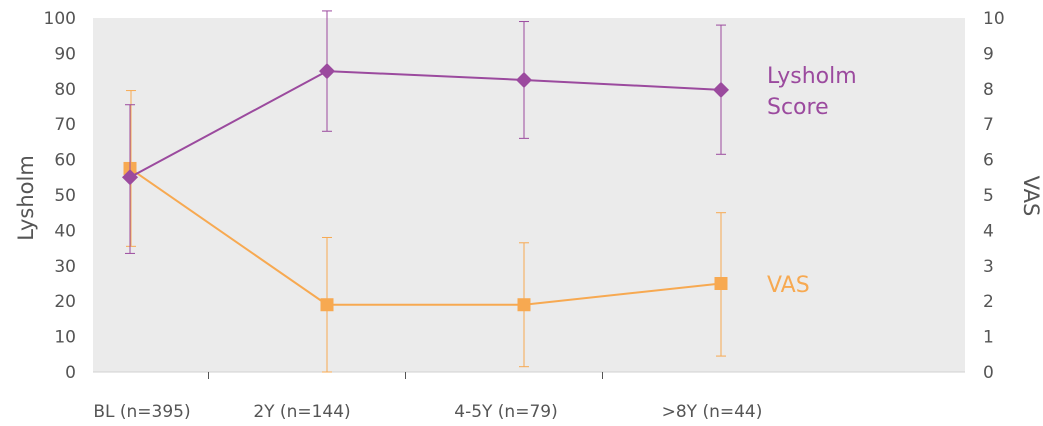 This screenshot has width=1043, height=426. I want to click on left-axis-tick-label: 30, so click(65, 267).